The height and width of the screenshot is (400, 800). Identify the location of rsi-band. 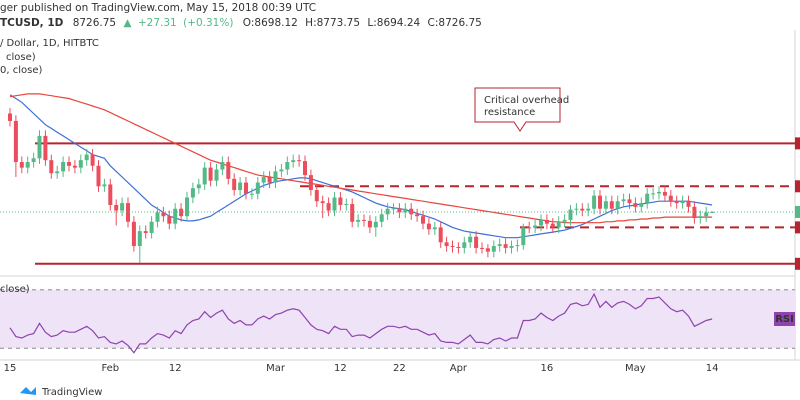
(397, 319).